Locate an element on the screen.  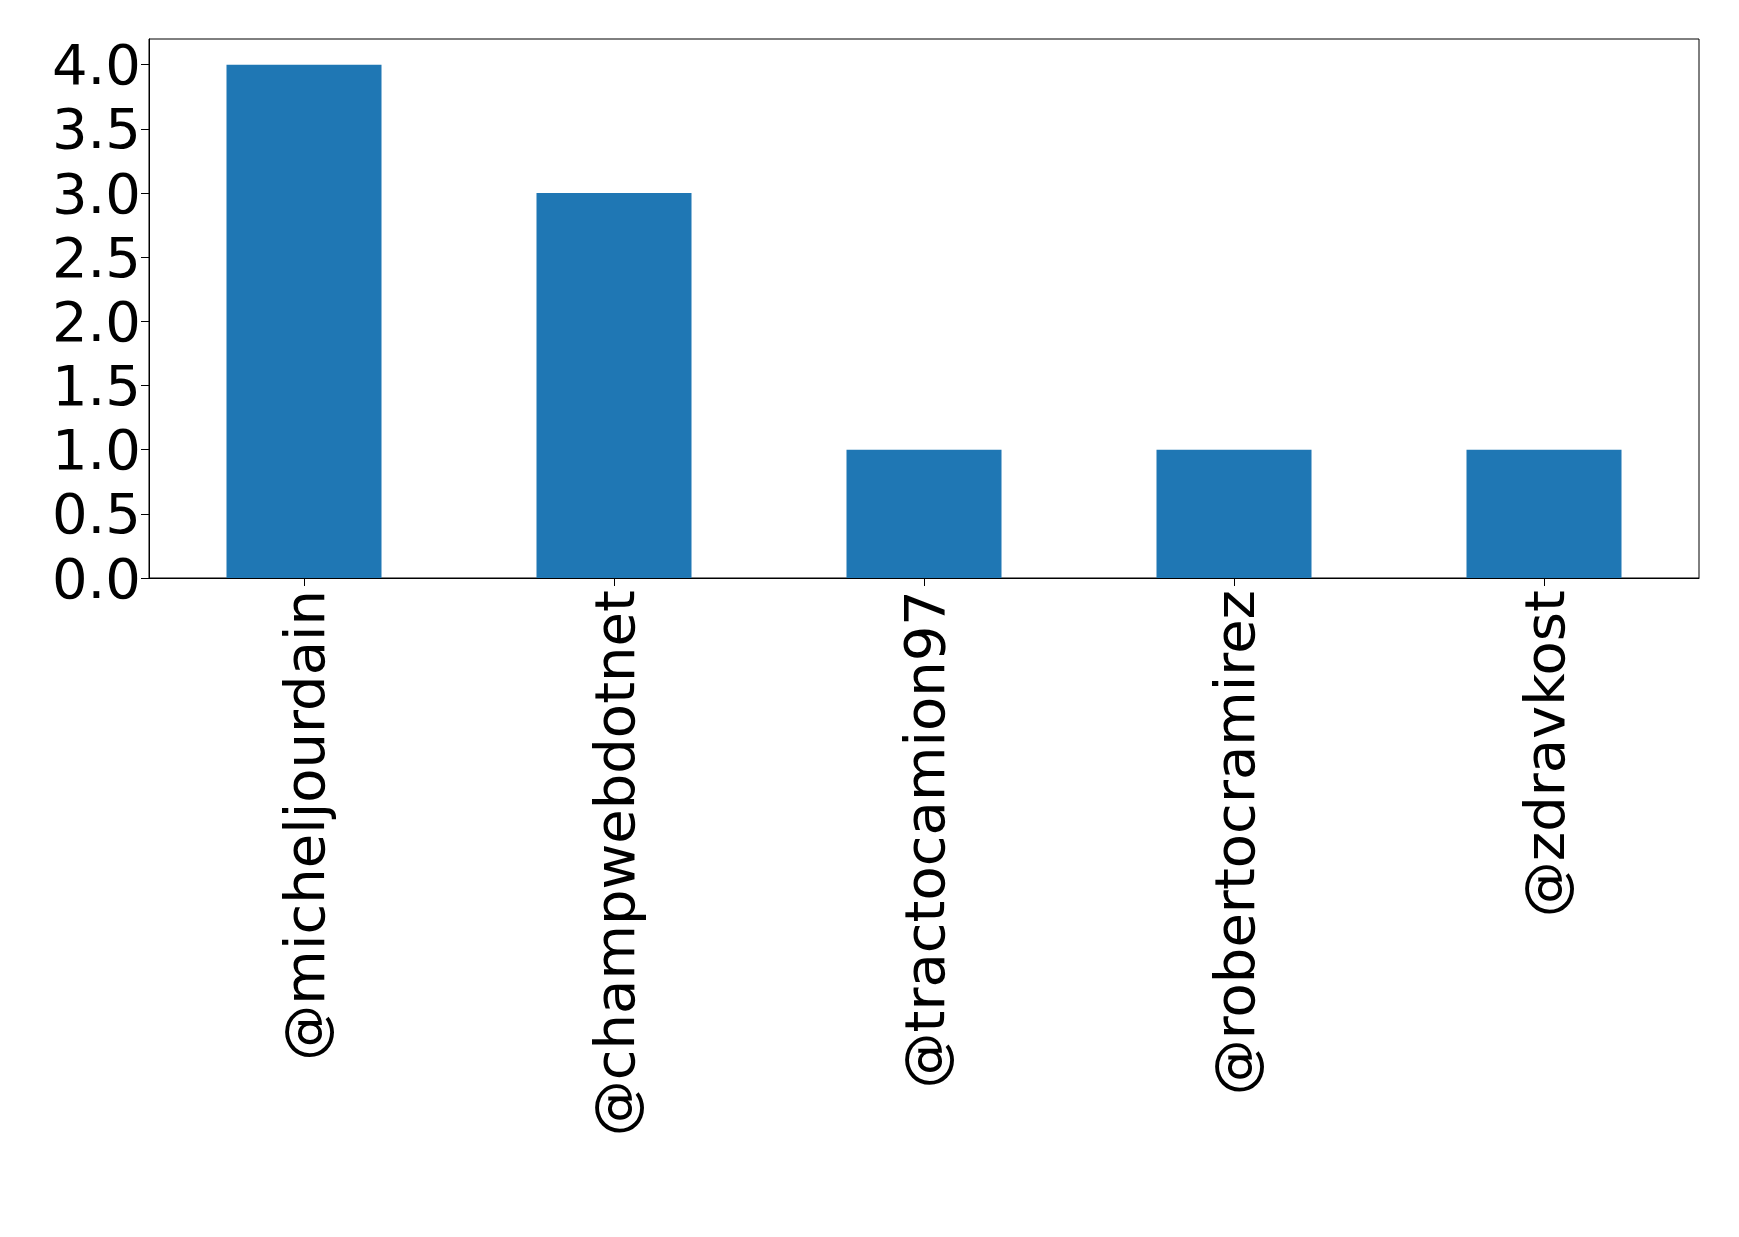
y-tick-label: 1.5 is located at coordinates (96, 385).